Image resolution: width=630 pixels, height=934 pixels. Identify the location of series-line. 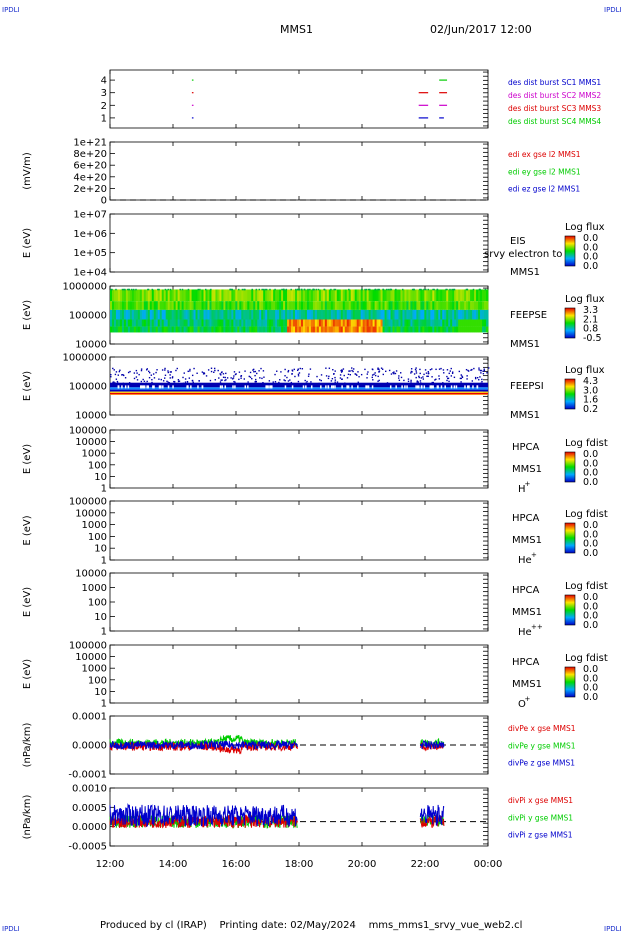
(432, 815).